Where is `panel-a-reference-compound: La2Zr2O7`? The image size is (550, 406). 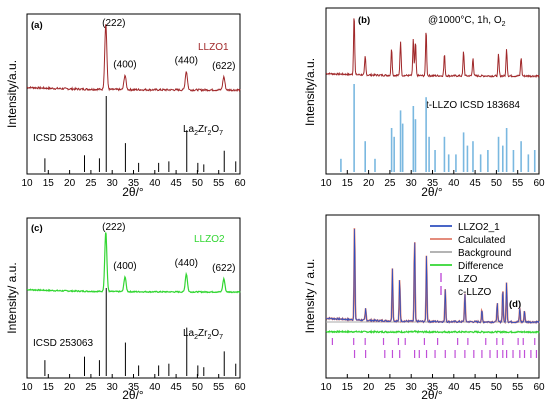
panel-a-reference-compound: La2Zr2O7 is located at coordinates (203, 130).